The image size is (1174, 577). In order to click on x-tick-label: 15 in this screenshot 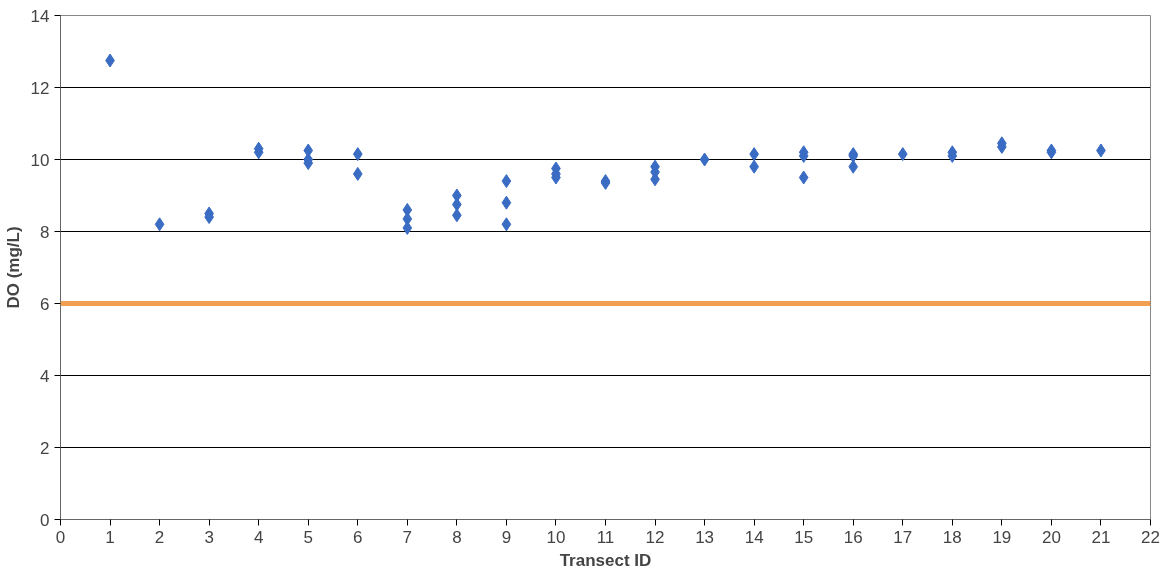, I will do `click(804, 537)`.